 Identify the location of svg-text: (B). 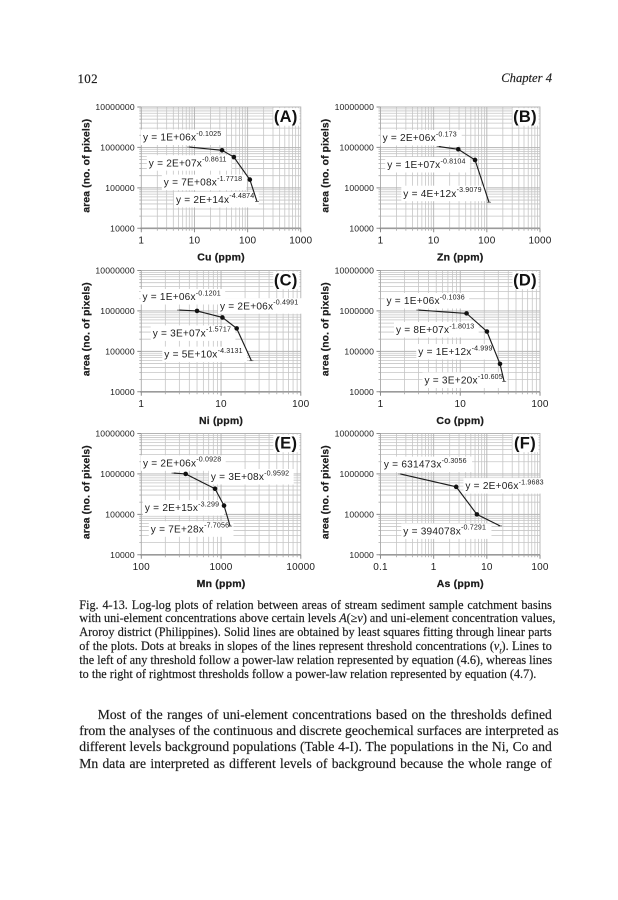
(525, 117).